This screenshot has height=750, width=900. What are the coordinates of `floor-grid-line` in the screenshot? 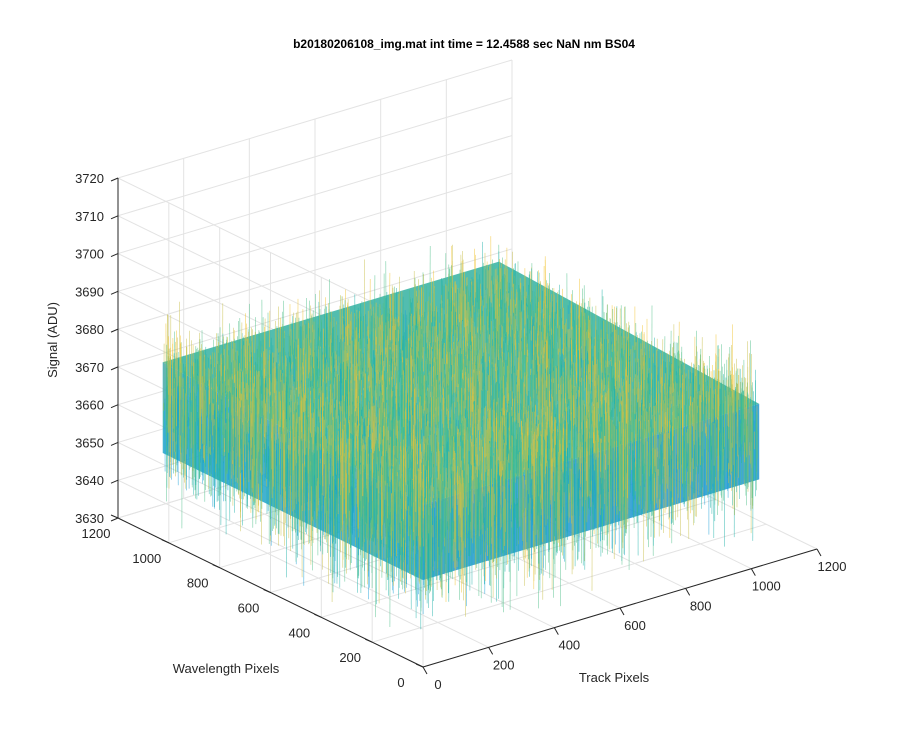 It's located at (569, 583).